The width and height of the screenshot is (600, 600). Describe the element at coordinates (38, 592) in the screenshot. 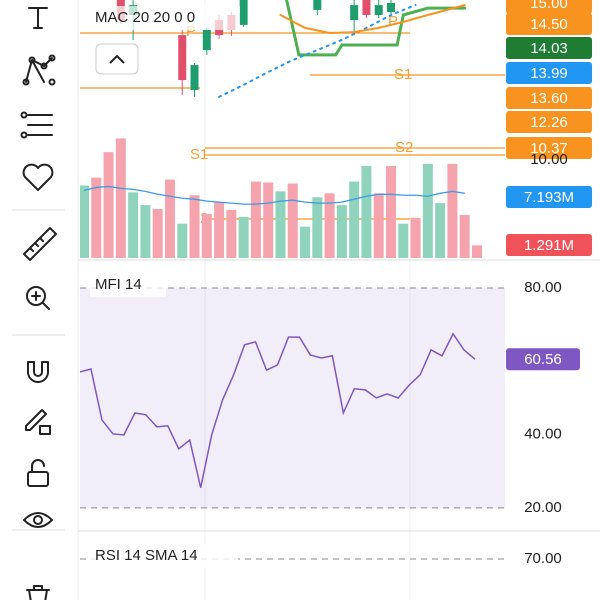

I see `delete` at that location.